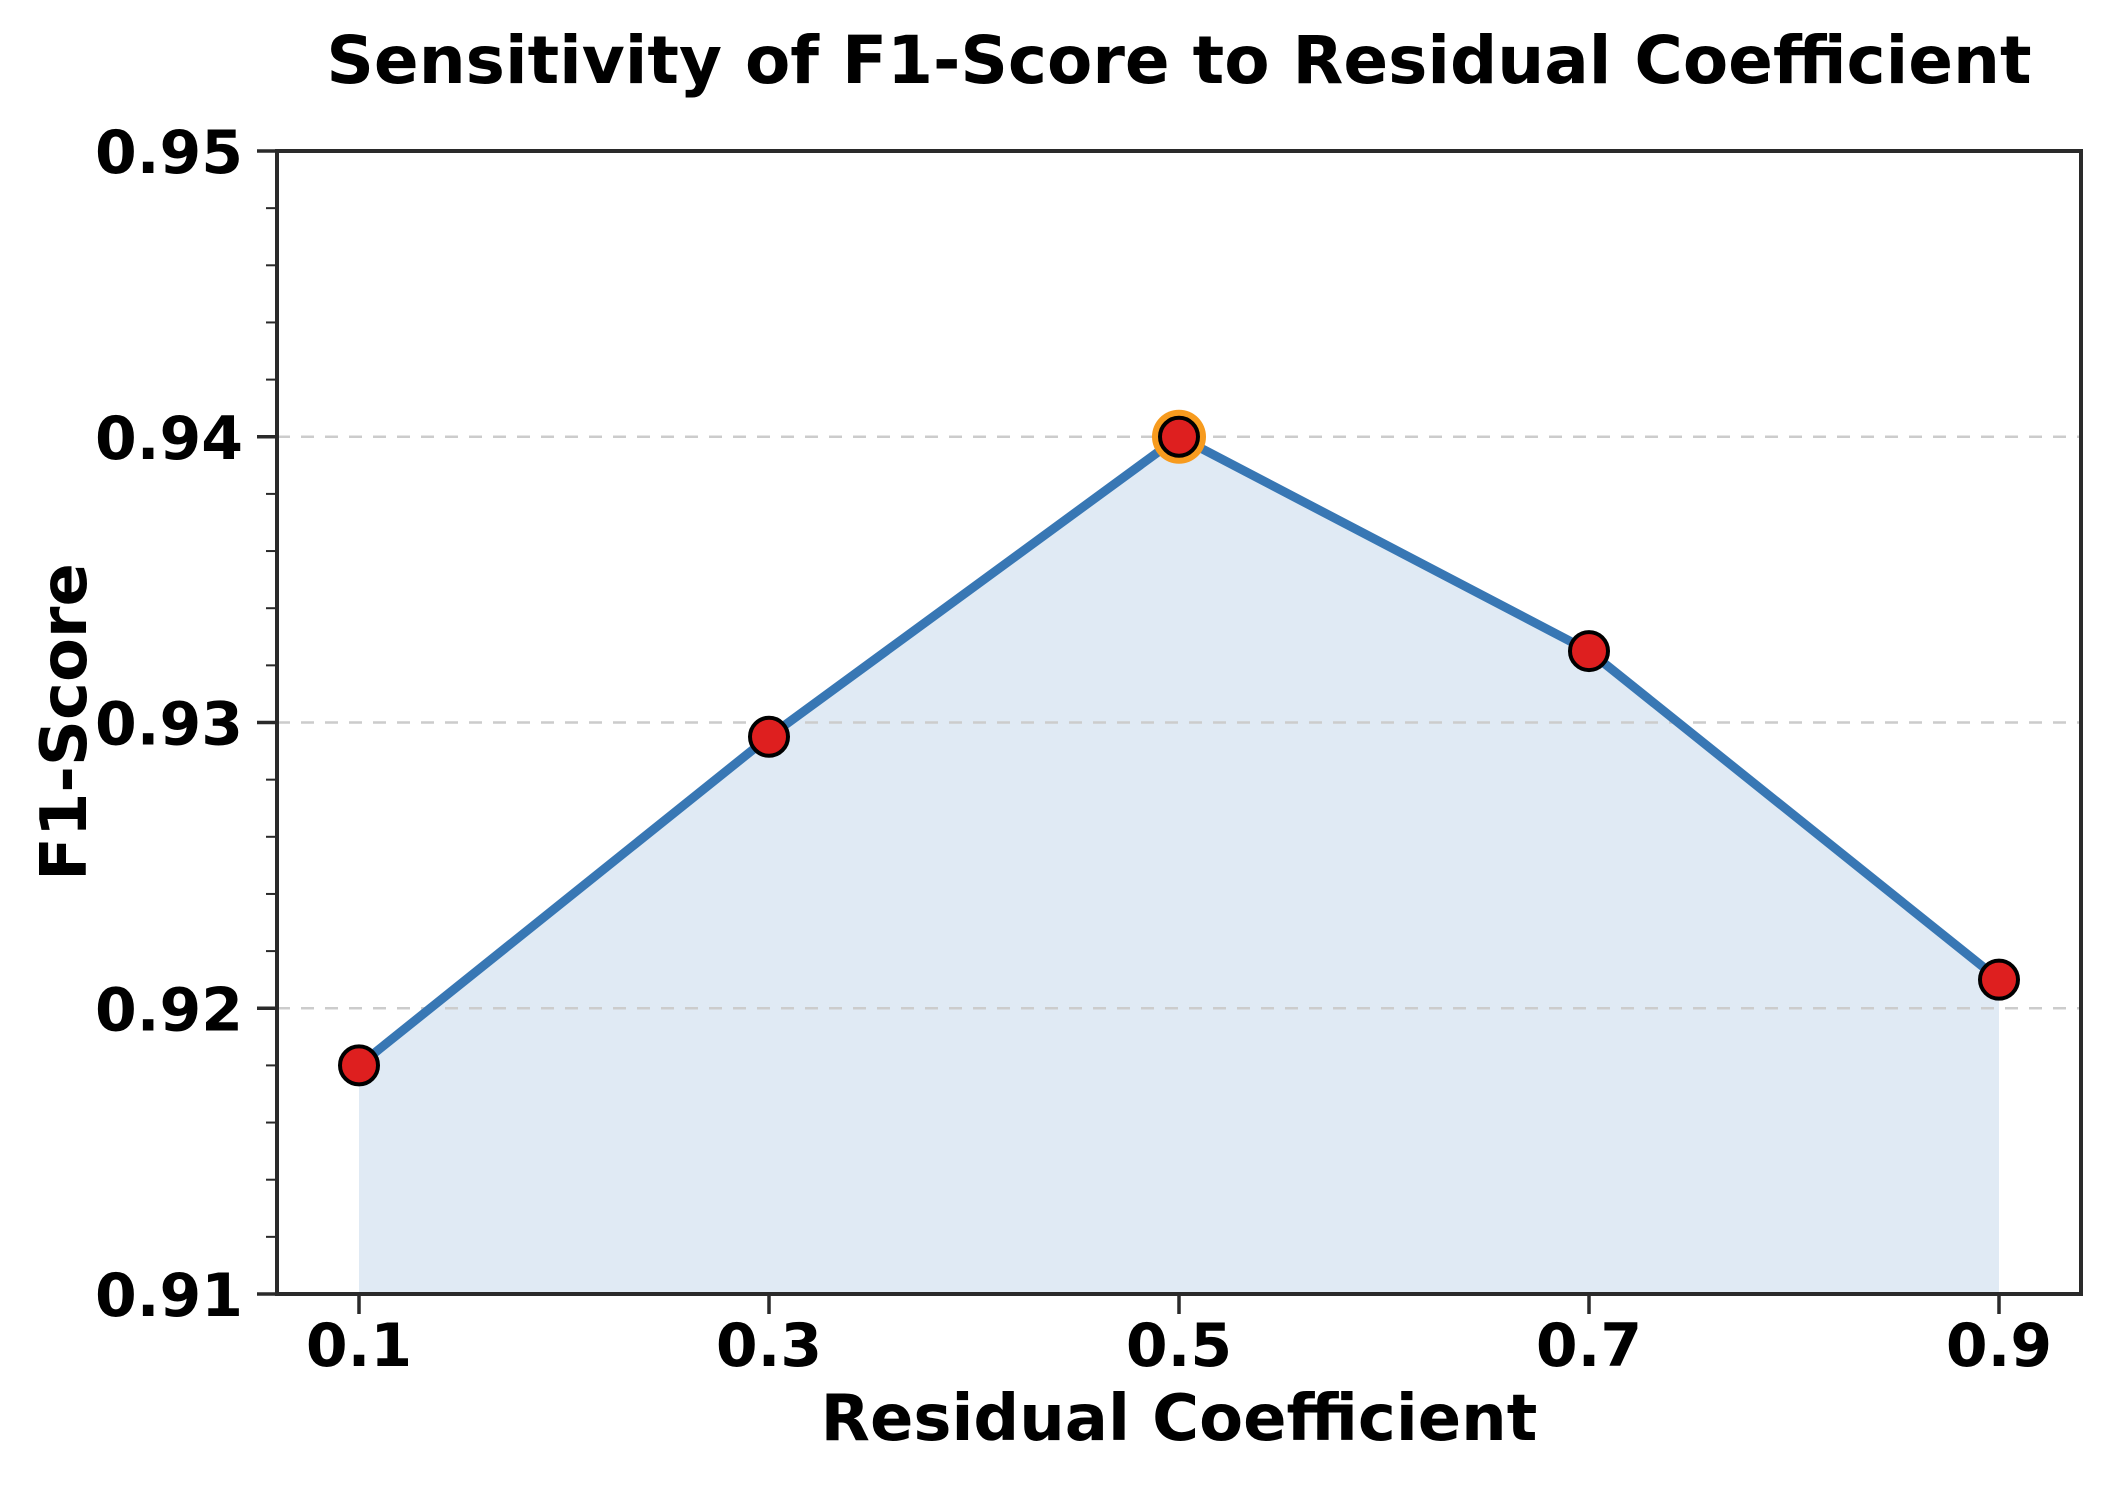  Describe the element at coordinates (769, 1346) in the screenshot. I see `x-tick-label: 0.3` at that location.